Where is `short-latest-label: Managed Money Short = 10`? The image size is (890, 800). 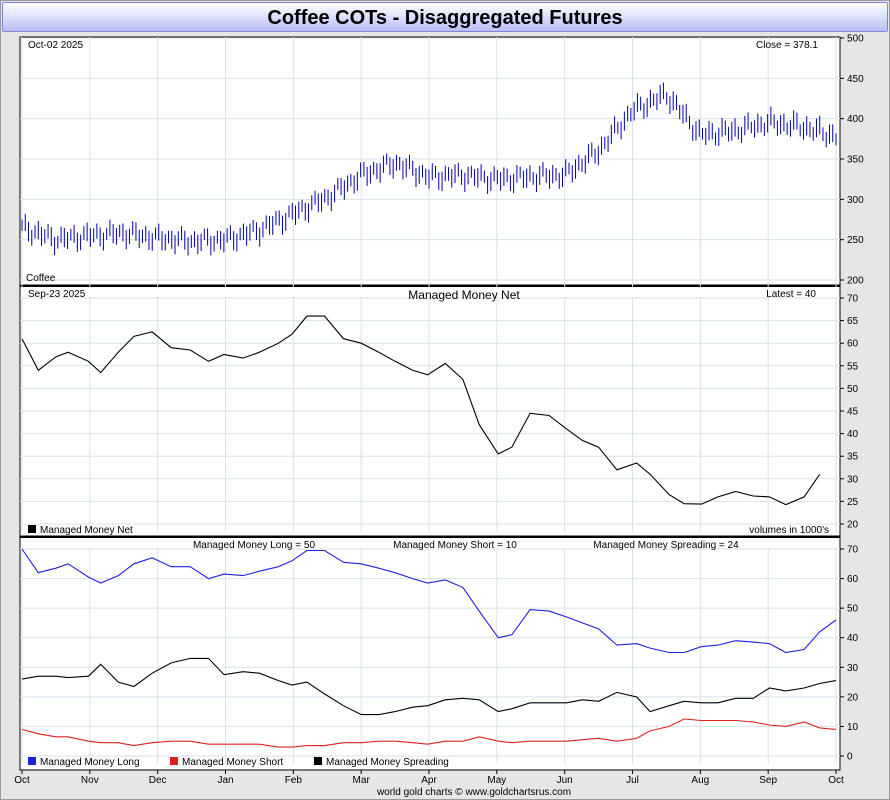 short-latest-label: Managed Money Short = 10 is located at coordinates (455, 545).